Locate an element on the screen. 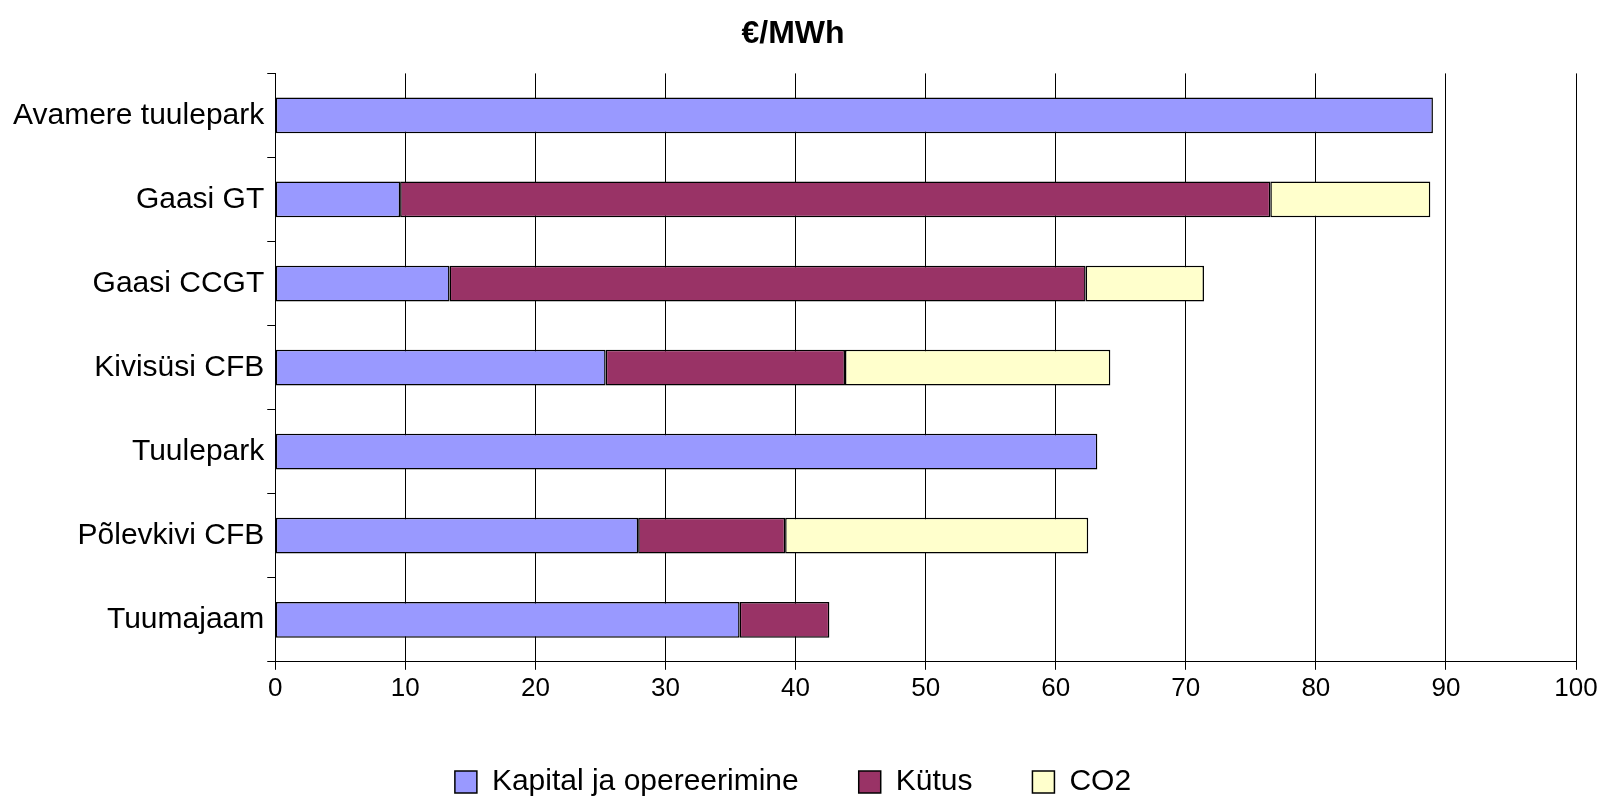  x-tick-label: 0 is located at coordinates (275, 686).